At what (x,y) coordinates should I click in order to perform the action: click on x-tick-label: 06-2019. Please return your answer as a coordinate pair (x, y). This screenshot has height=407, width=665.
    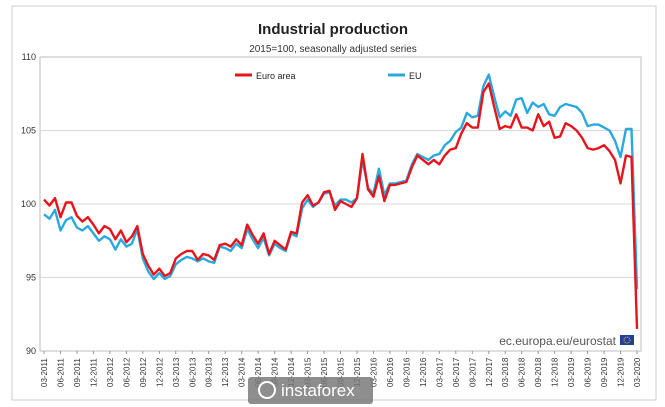
    Looking at the image, I should click on (588, 372).